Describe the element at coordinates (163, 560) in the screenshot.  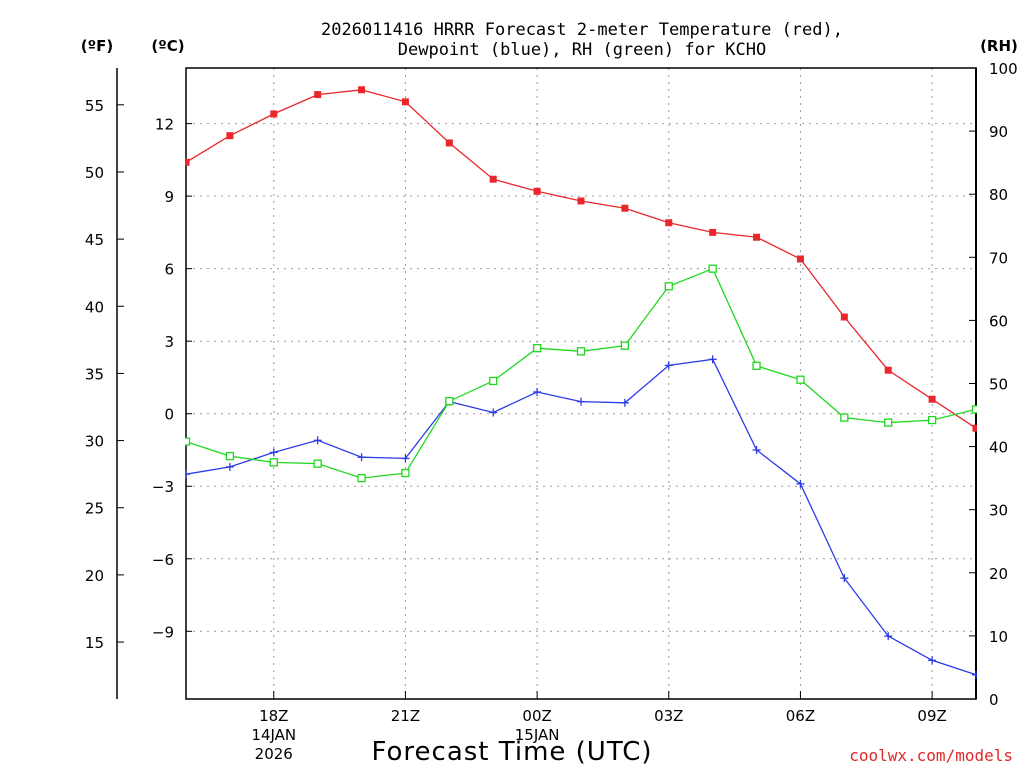
I see `celsius-tick-label: −6` at that location.